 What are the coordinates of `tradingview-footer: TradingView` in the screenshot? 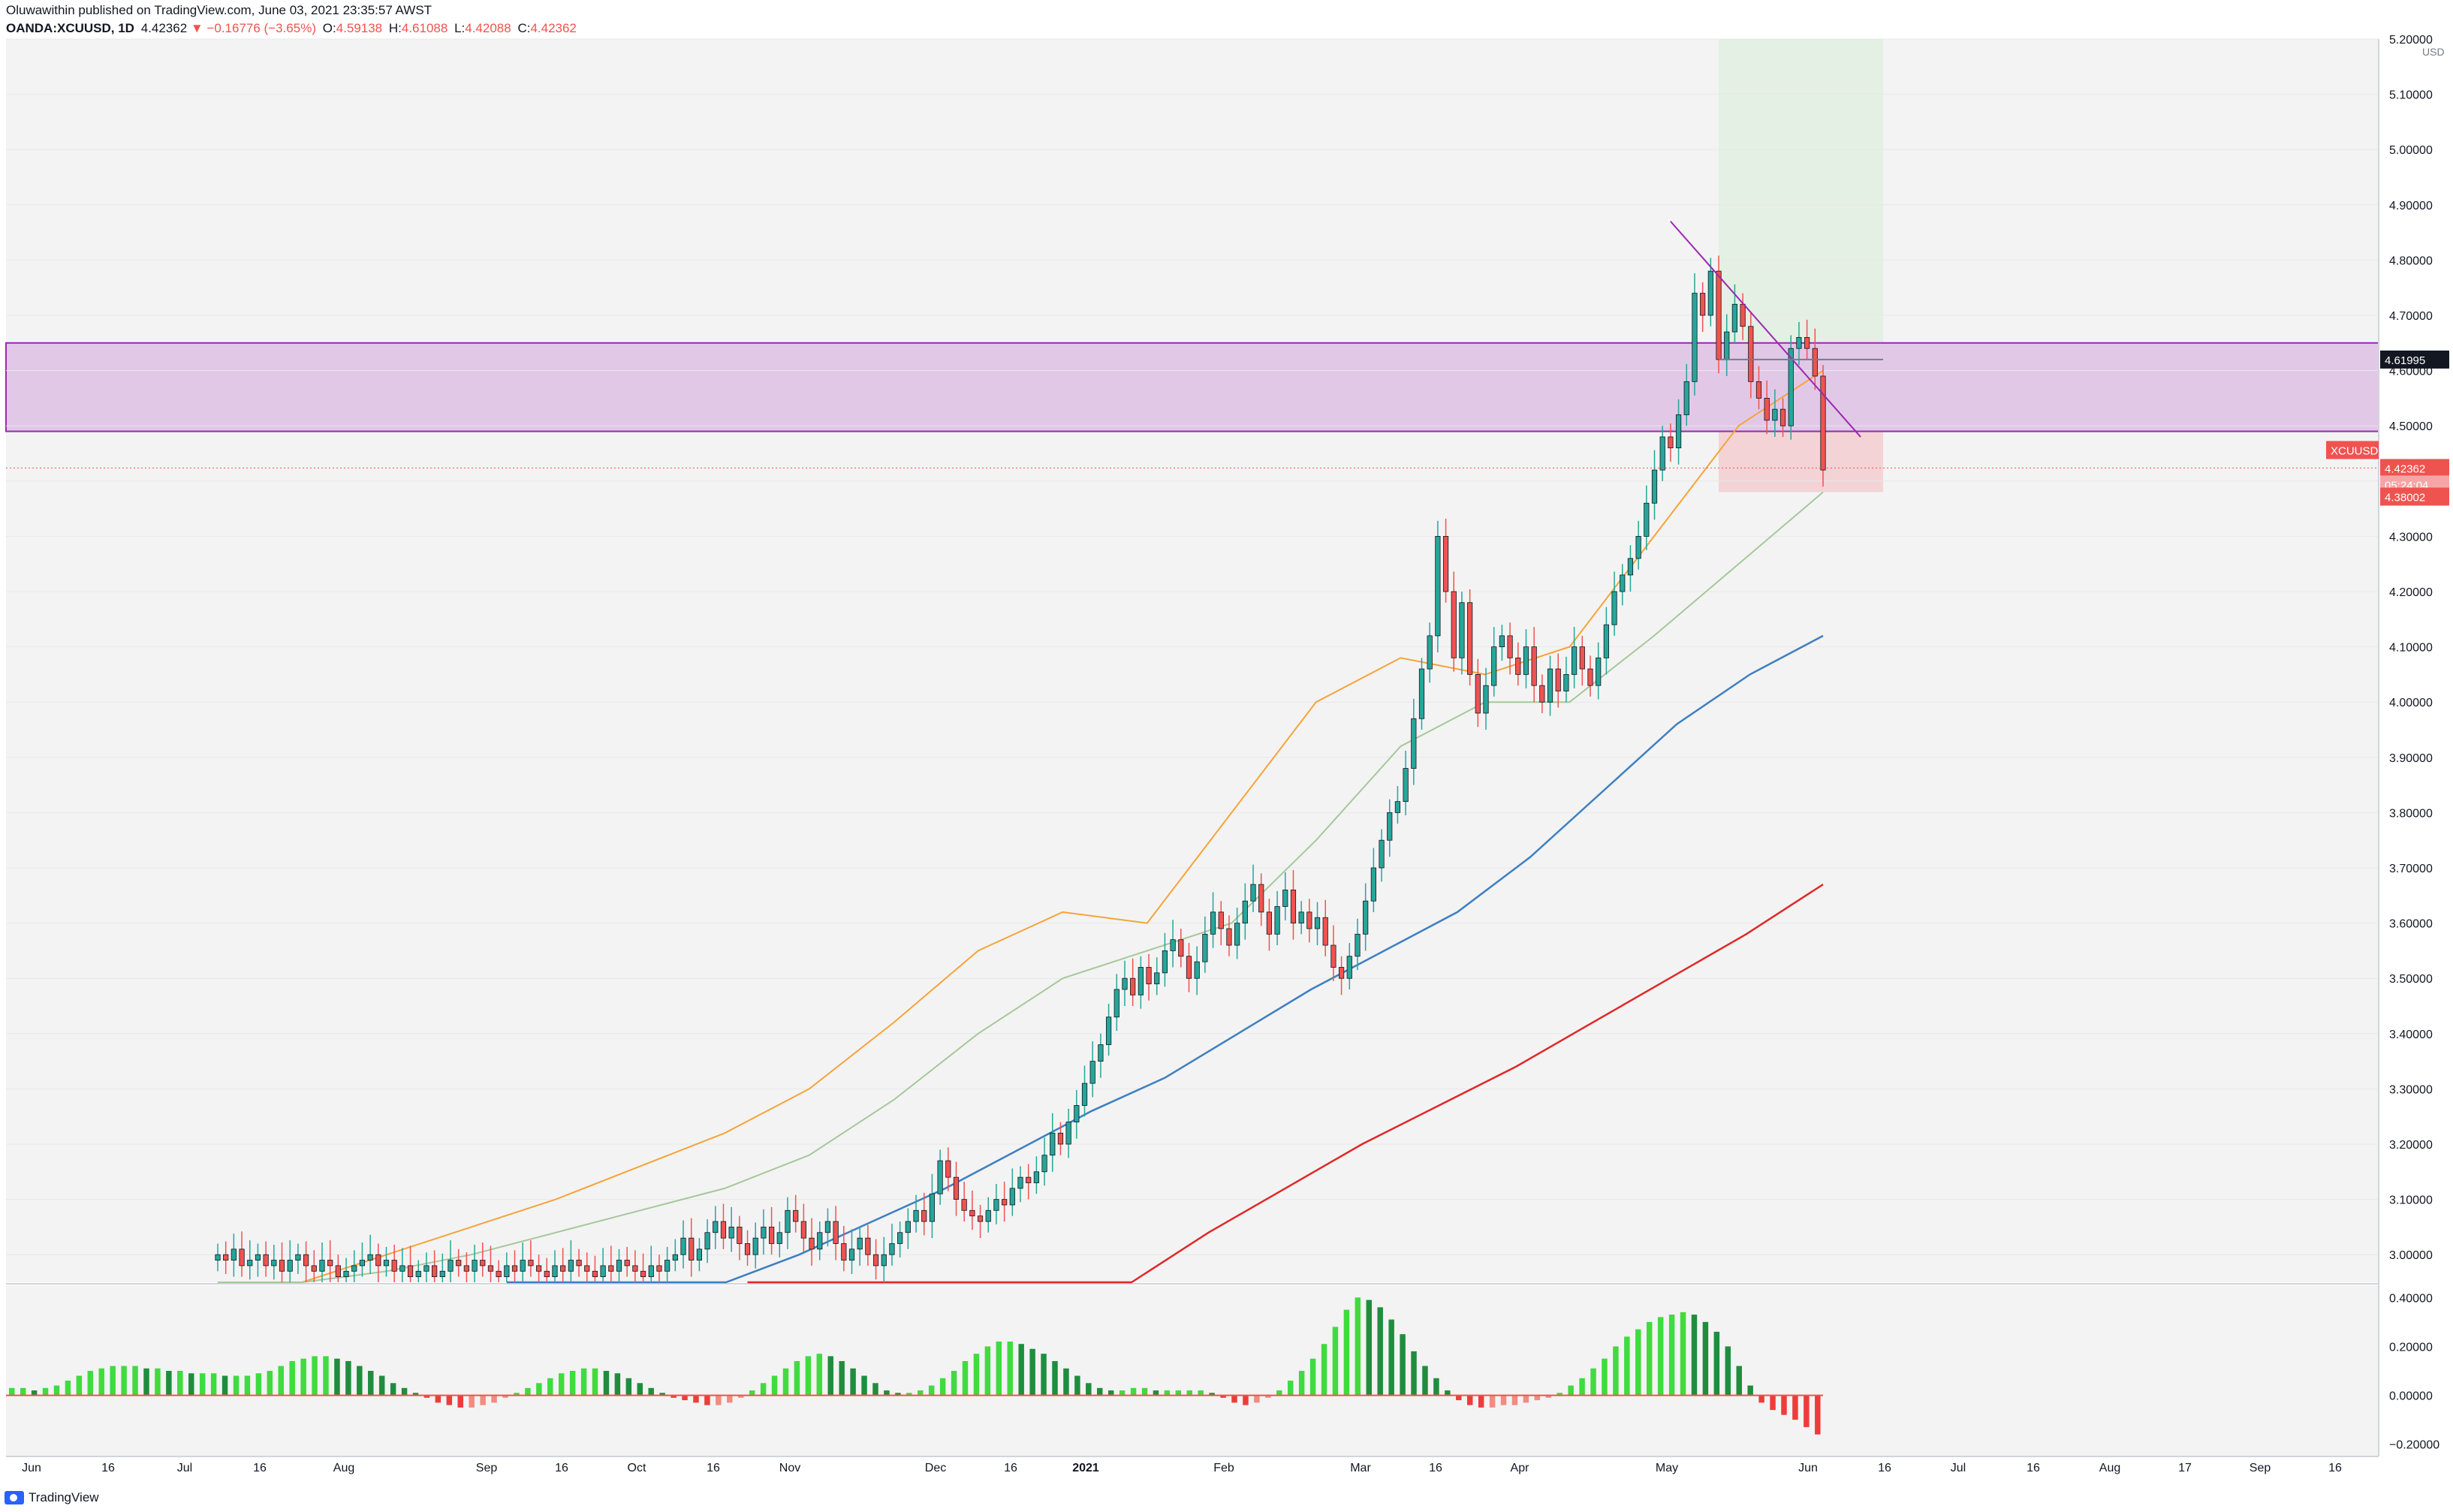 It's located at (52, 1497).